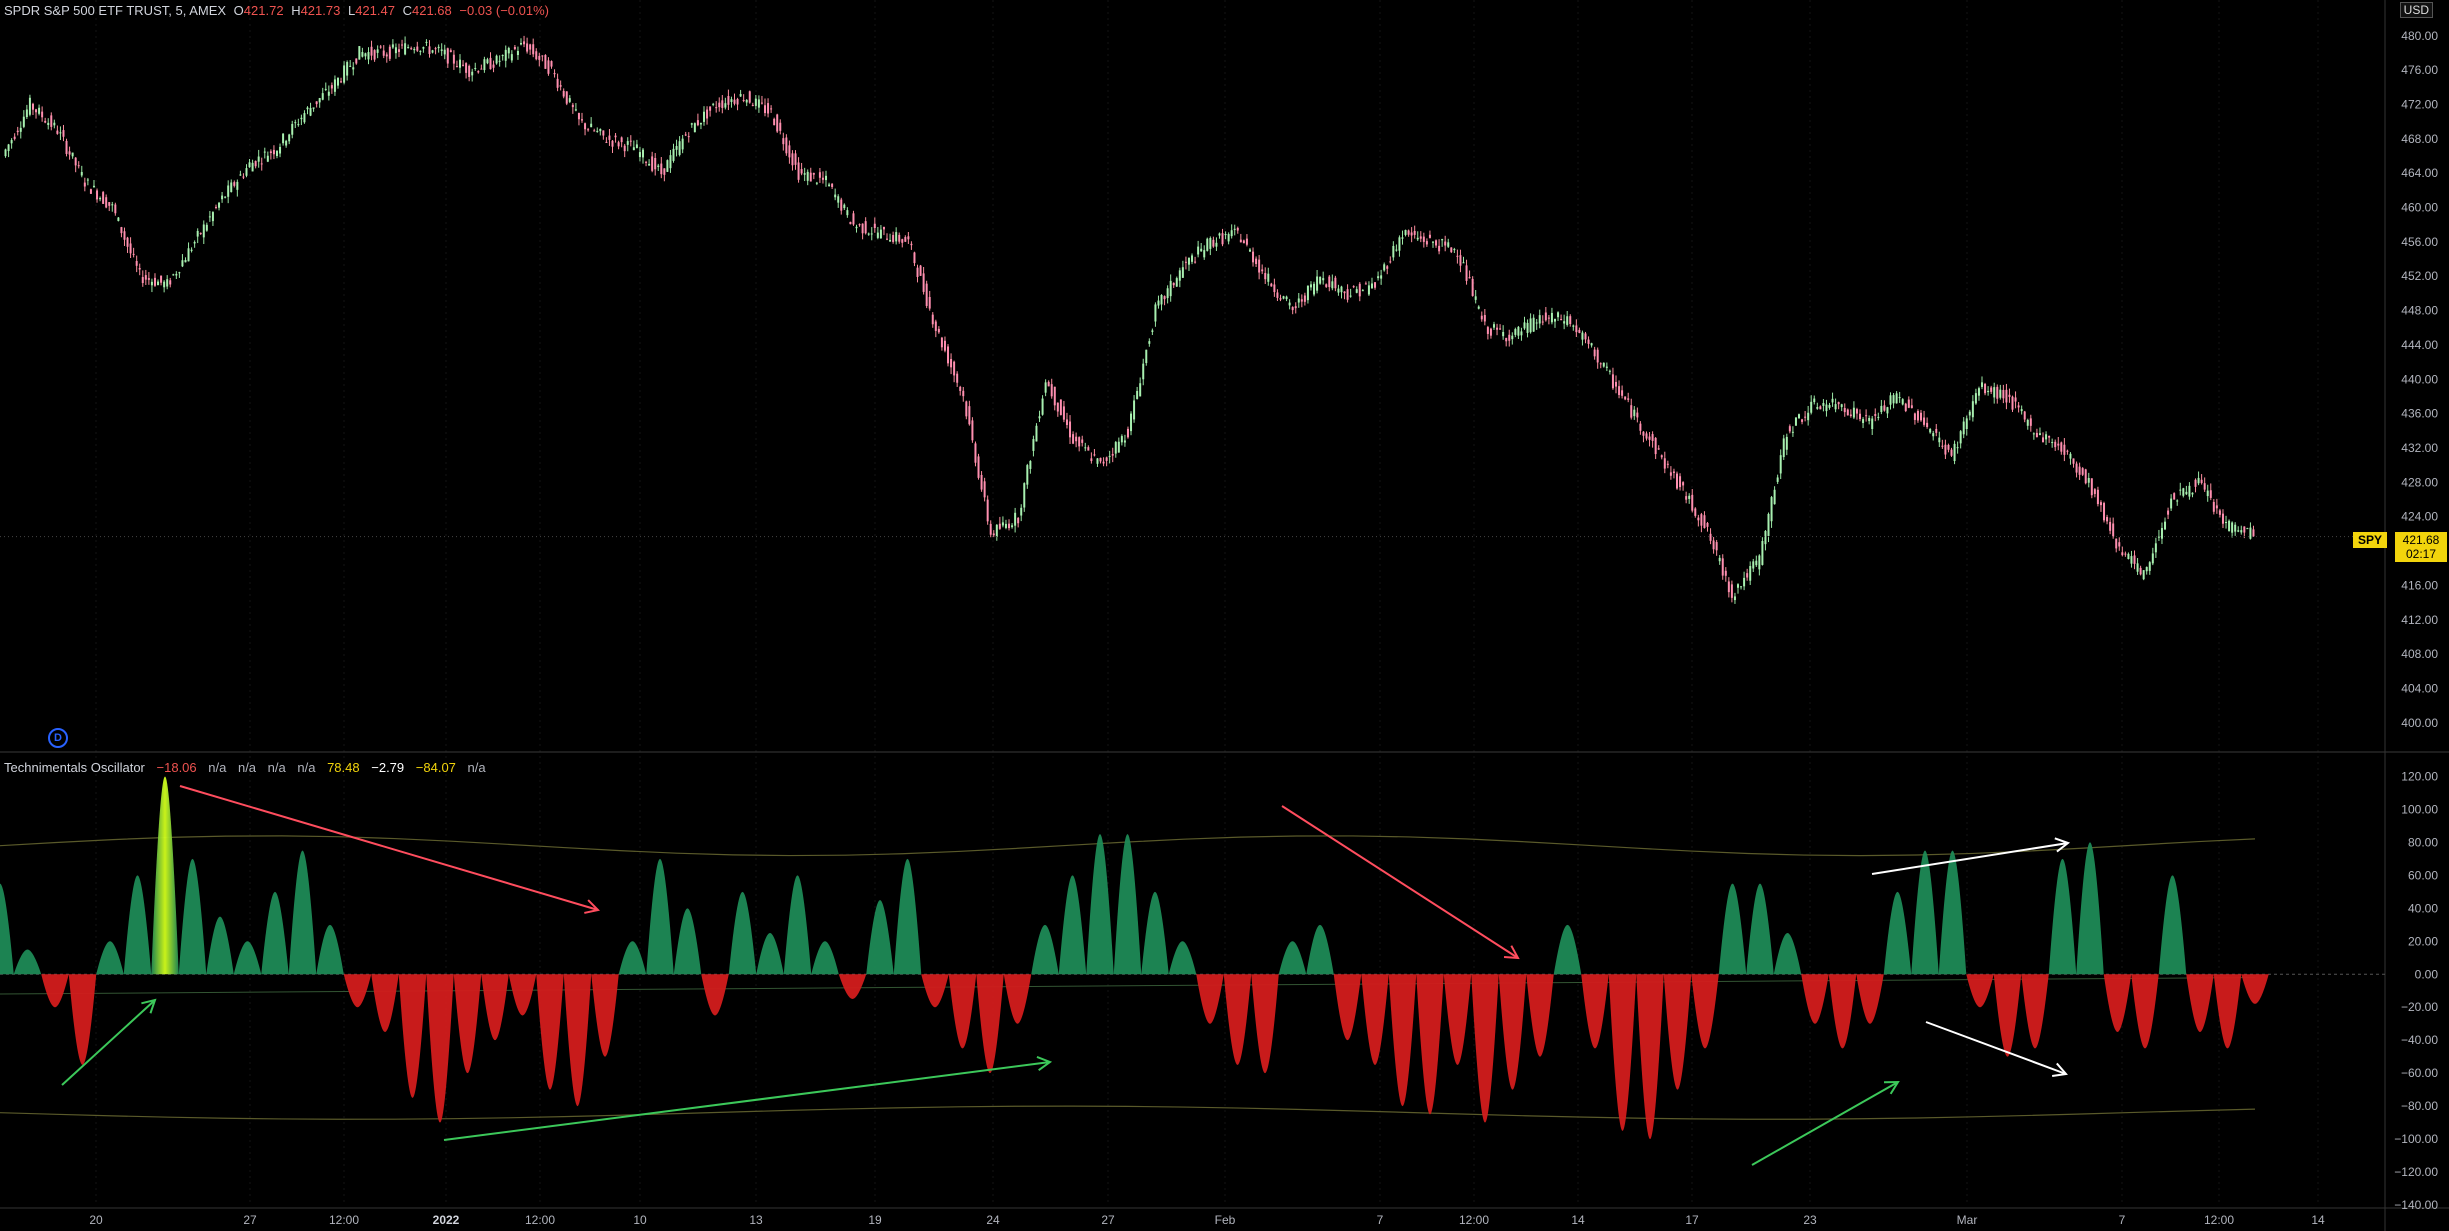  What do you see at coordinates (2419, 311) in the screenshot?
I see `price-tick-label: 448.00` at bounding box center [2419, 311].